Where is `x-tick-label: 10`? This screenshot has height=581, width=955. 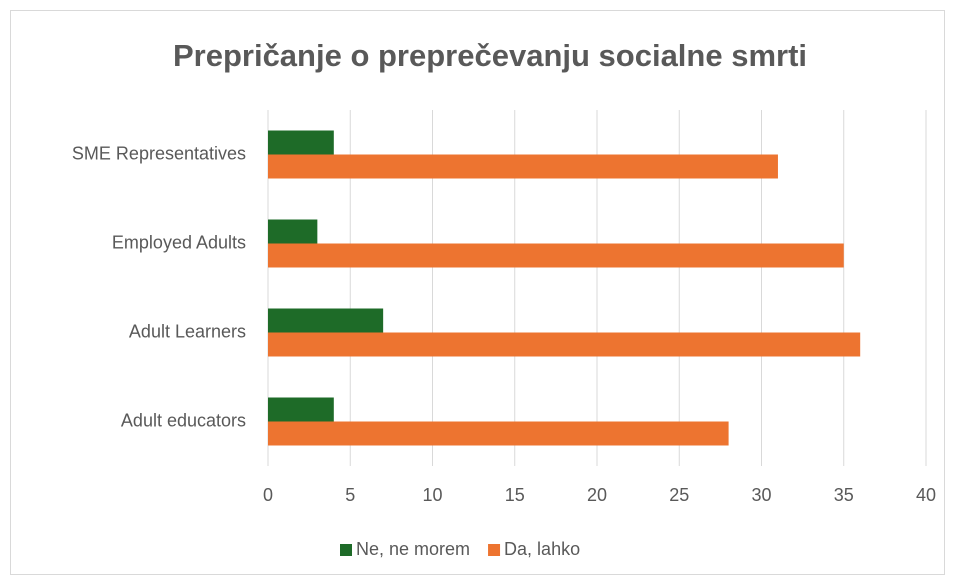
x-tick-label: 10 is located at coordinates (432, 495).